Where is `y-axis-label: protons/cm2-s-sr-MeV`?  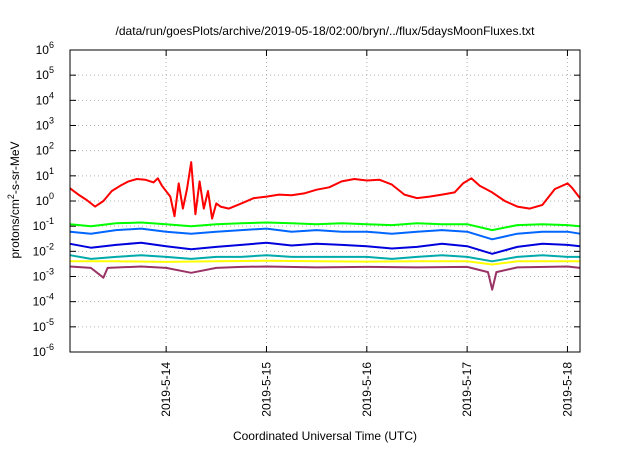
y-axis-label: protons/cm2-s-sr-MeV is located at coordinates (14, 199).